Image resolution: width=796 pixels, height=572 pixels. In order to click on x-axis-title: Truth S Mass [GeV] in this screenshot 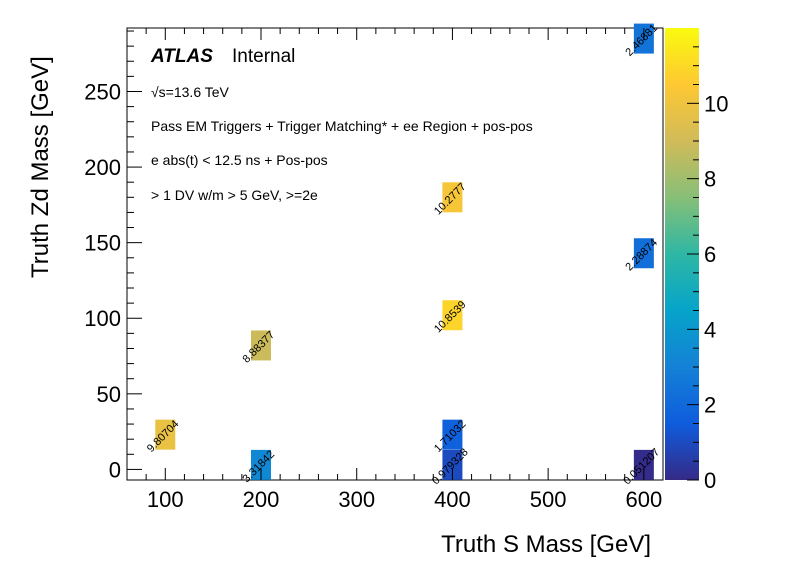, I will do `click(546, 544)`.